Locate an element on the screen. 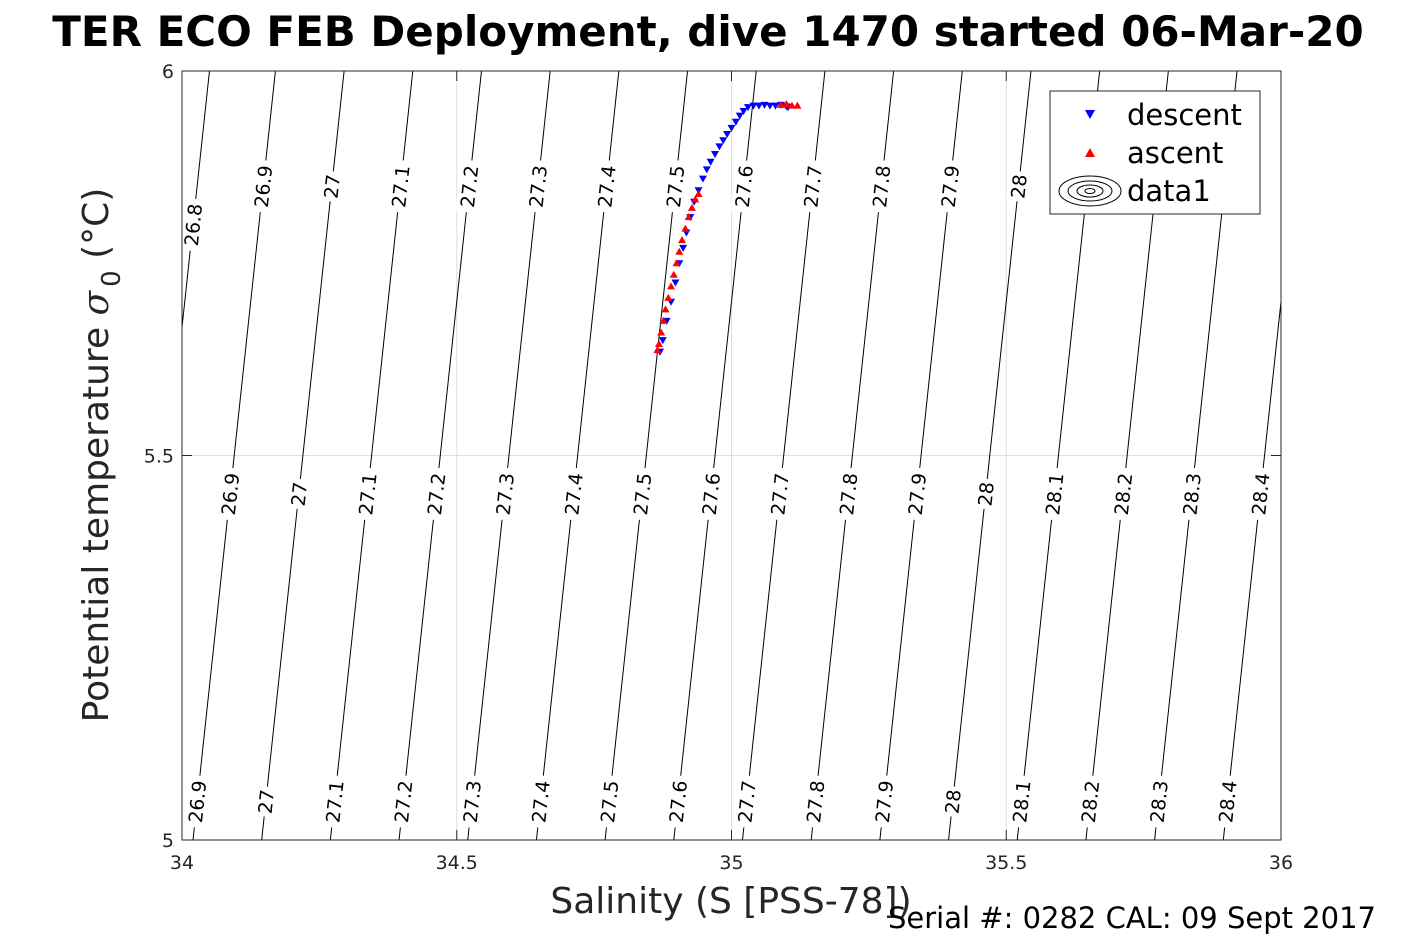  isopycnal-label-text: 28 is located at coordinates (1019, 186).